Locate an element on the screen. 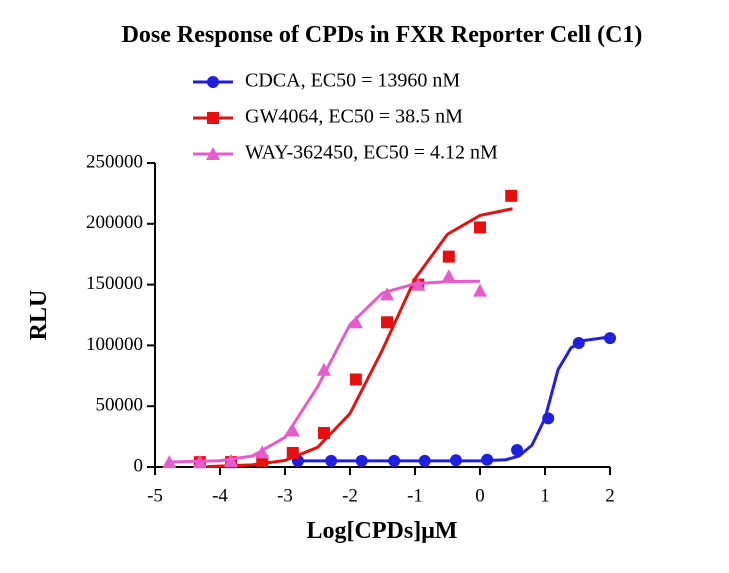 Image resolution: width=729 pixels, height=573 pixels. legend-label: CDCA, EC50 = 13960 nM is located at coordinates (352, 81).